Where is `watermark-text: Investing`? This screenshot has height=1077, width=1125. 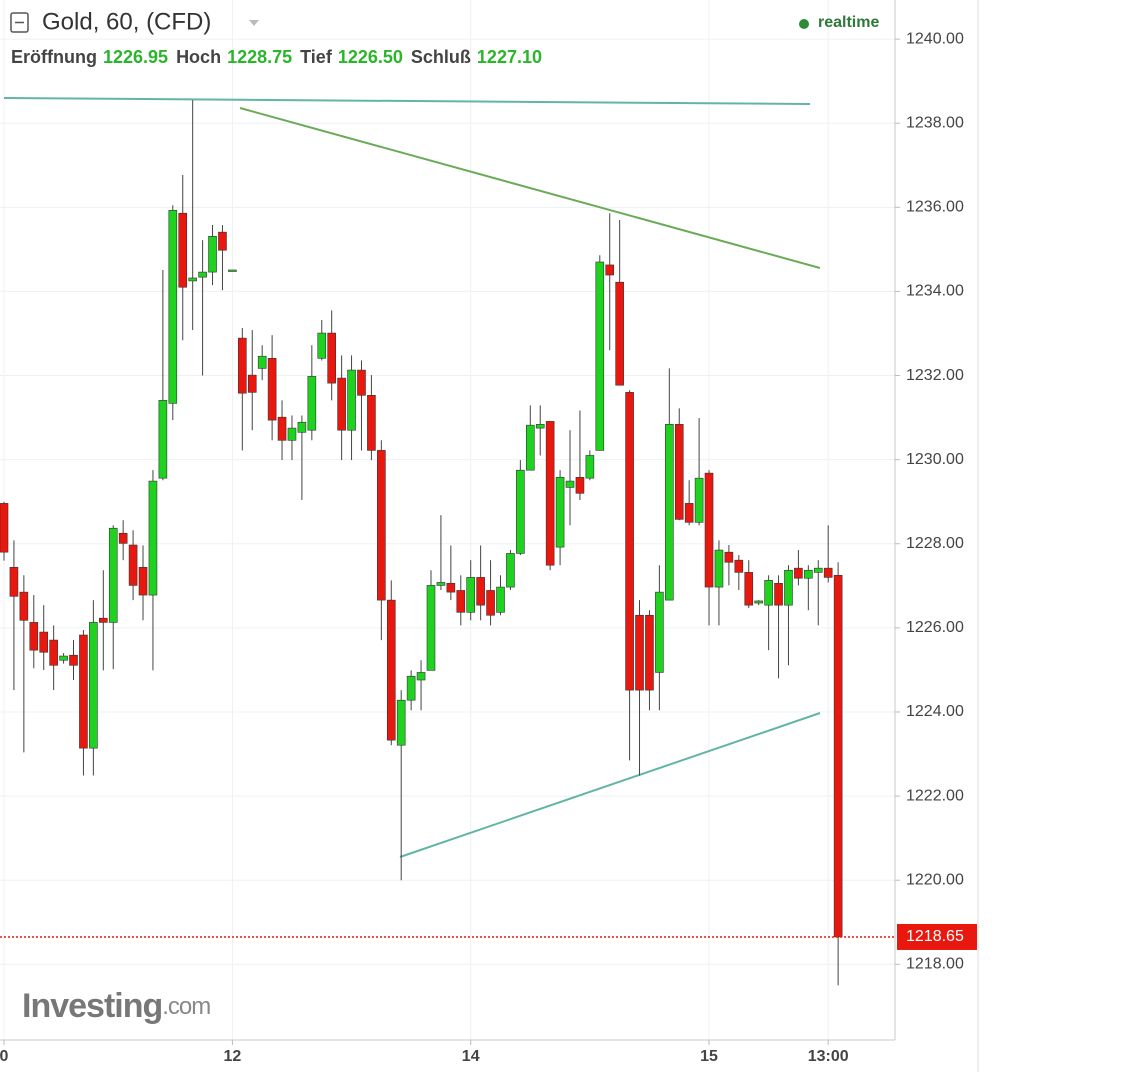 watermark-text: Investing is located at coordinates (92, 1006).